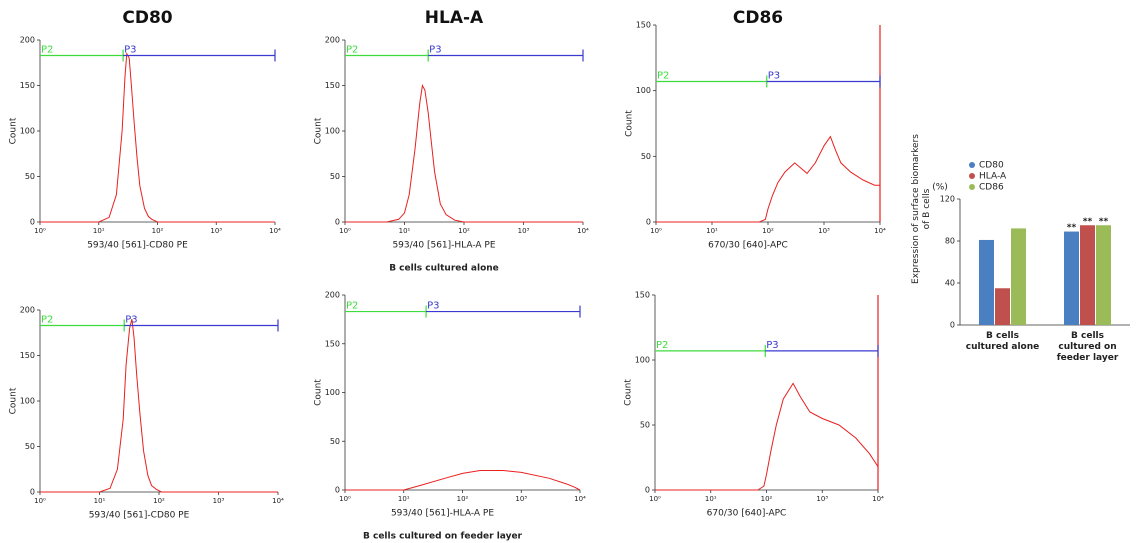 The height and width of the screenshot is (543, 1137). Describe the element at coordinates (950, 283) in the screenshot. I see `y-tick-label: 40` at that location.